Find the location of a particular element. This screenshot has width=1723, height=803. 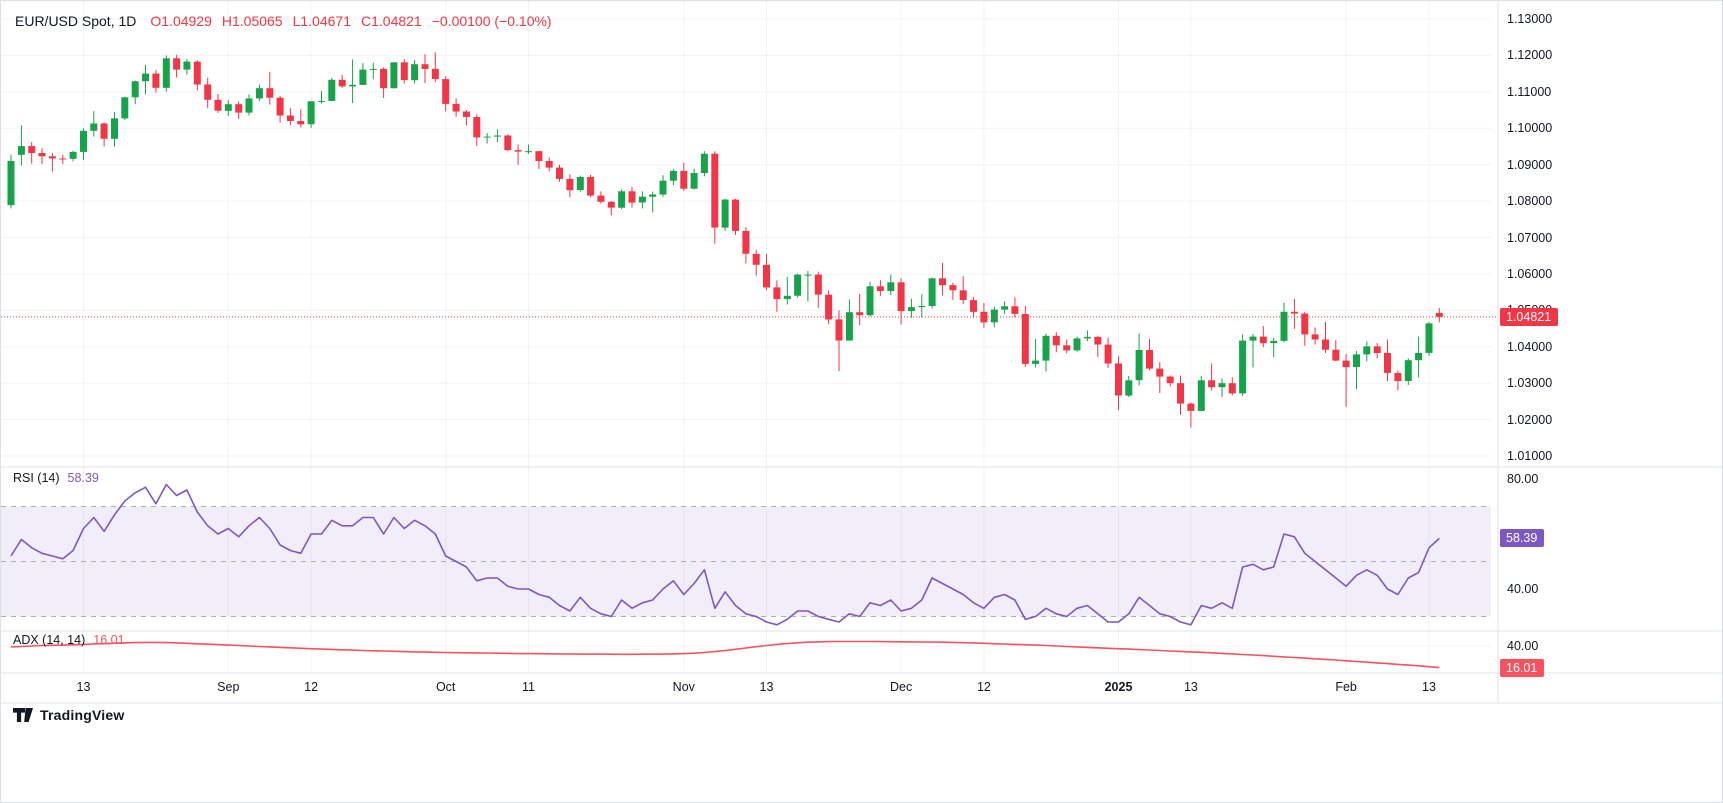

ohlc-close: C1.04821 is located at coordinates (391, 21).